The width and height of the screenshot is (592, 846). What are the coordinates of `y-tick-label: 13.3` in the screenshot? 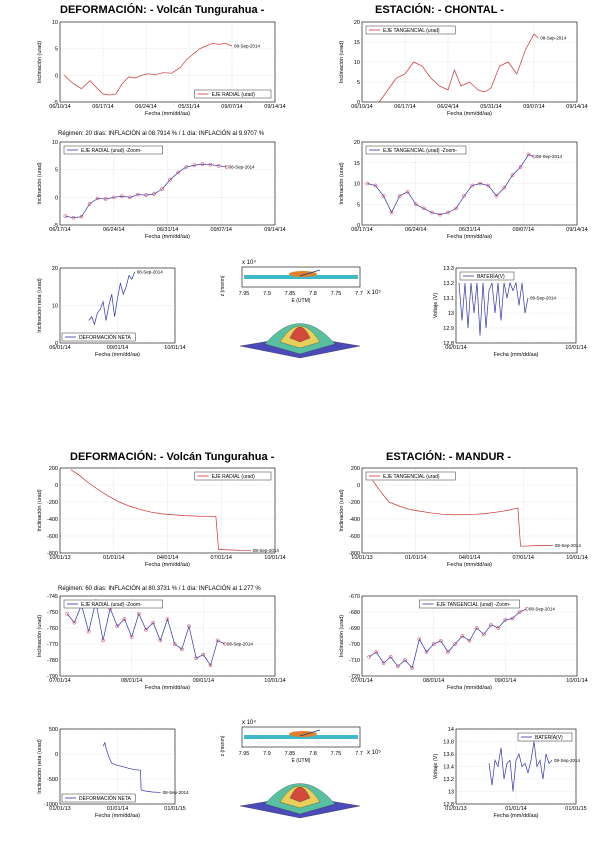 It's located at (448, 269).